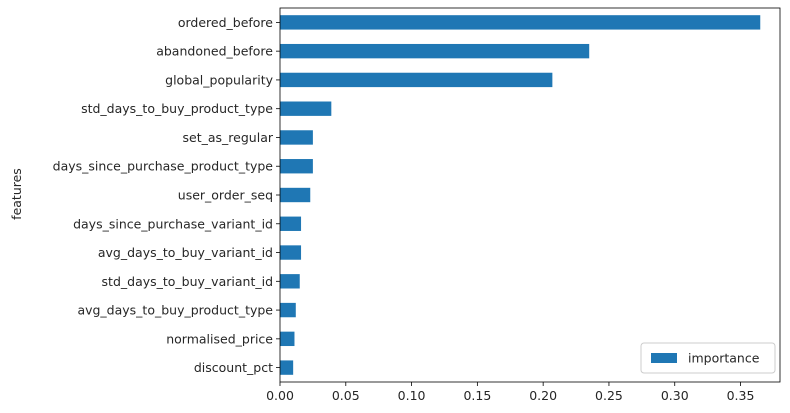 The width and height of the screenshot is (790, 413). I want to click on bar-avg-days-to-buy-product-type, so click(288, 310).